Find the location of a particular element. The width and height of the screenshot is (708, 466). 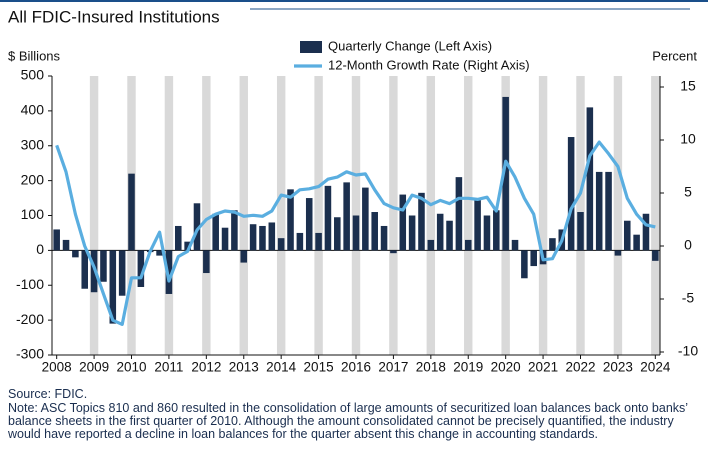

legend-label: 12-Month Growth Rate (Right Axis) is located at coordinates (429, 64).